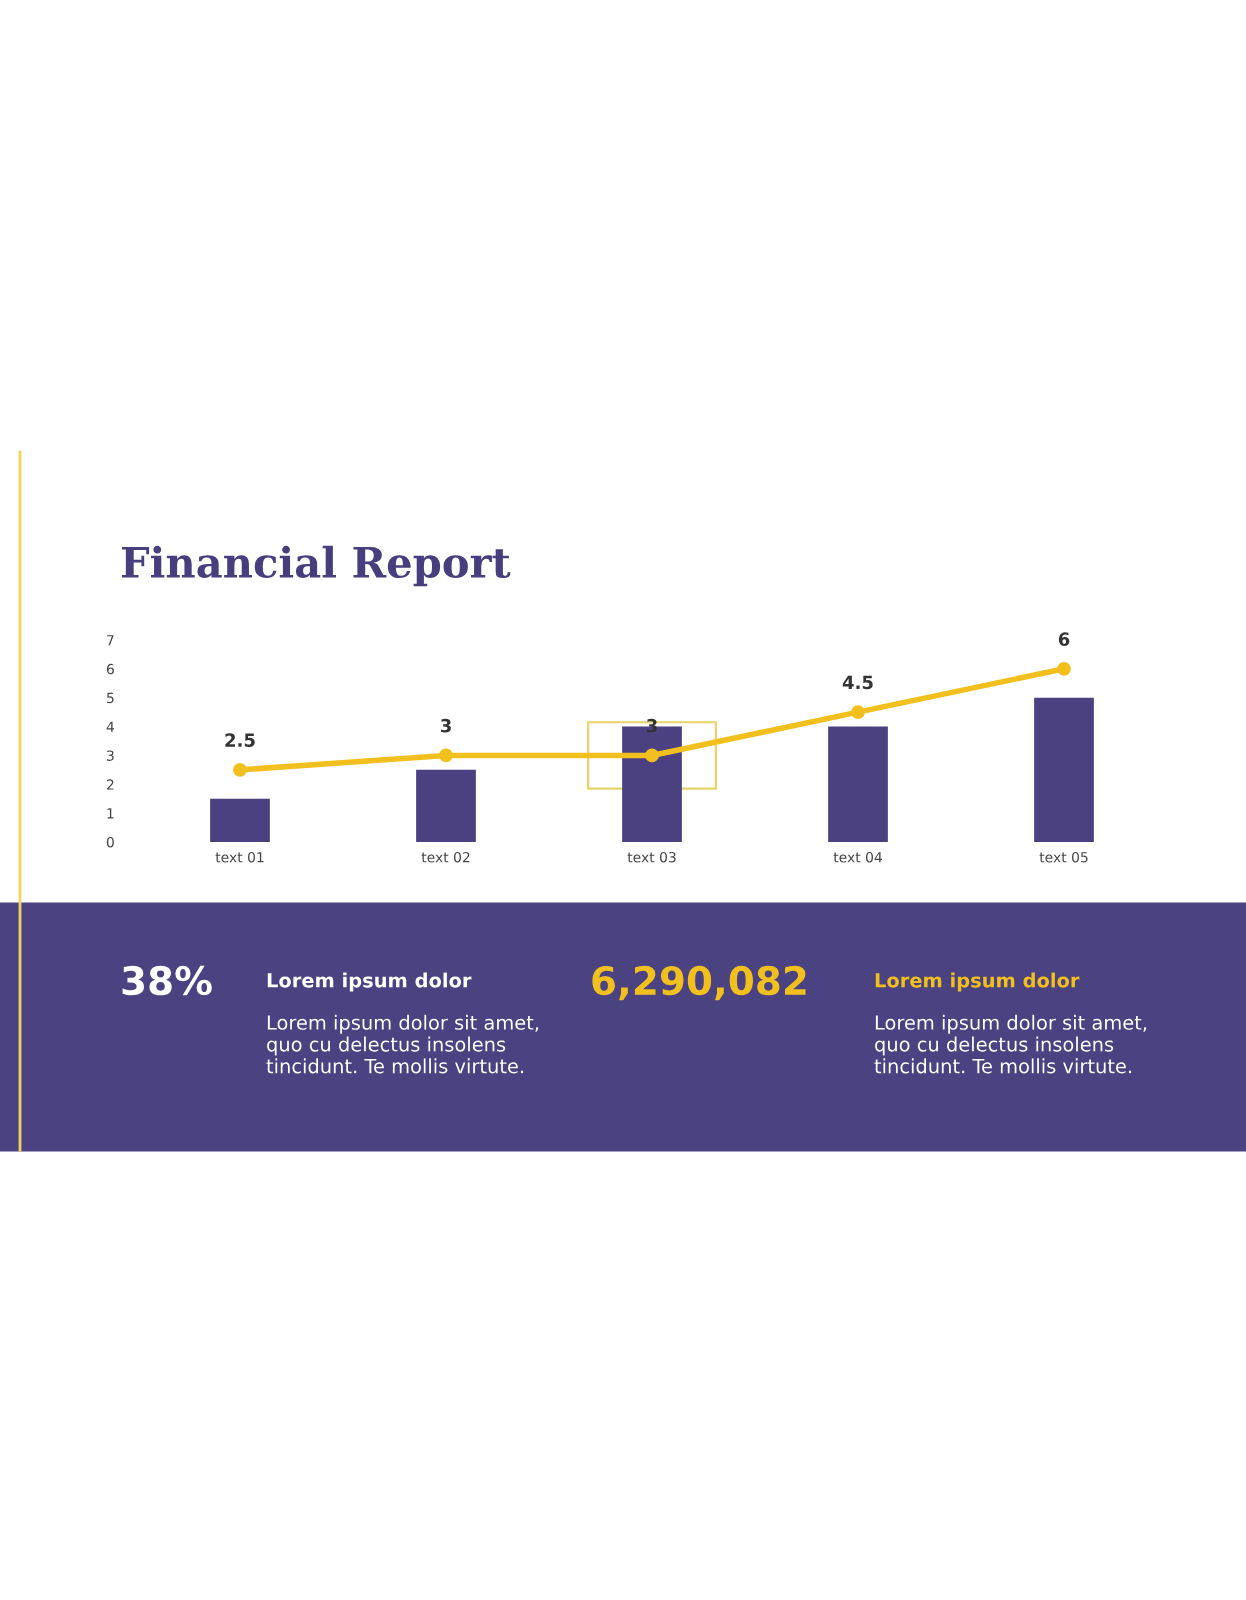  What do you see at coordinates (167, 980) in the screenshot?
I see `text: 38%` at bounding box center [167, 980].